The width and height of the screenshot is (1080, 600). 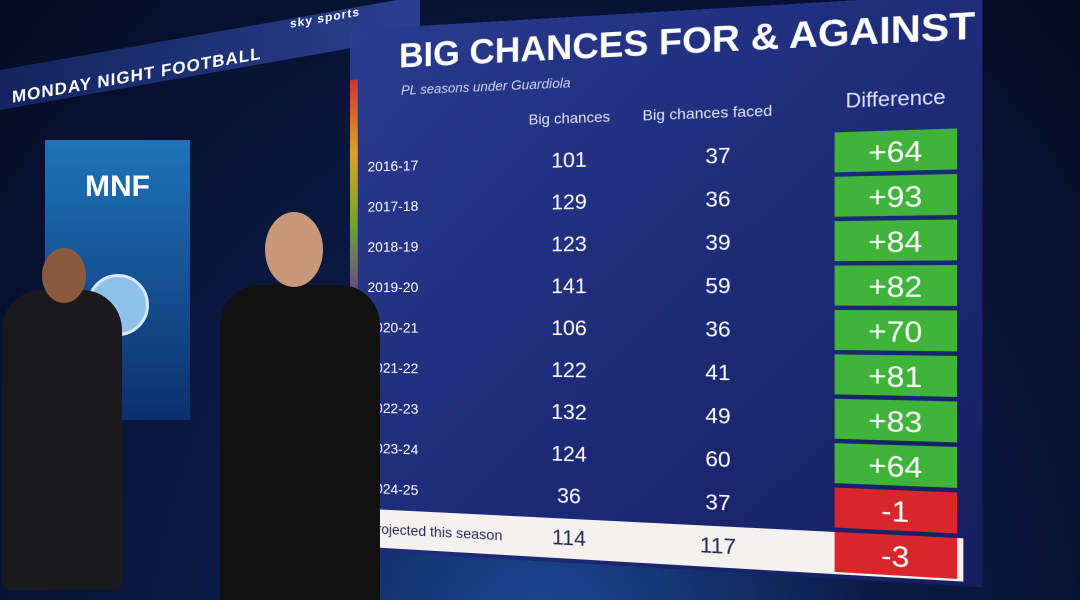 I want to click on table-row: 2019-20 141 59 +82, so click(x=662, y=286).